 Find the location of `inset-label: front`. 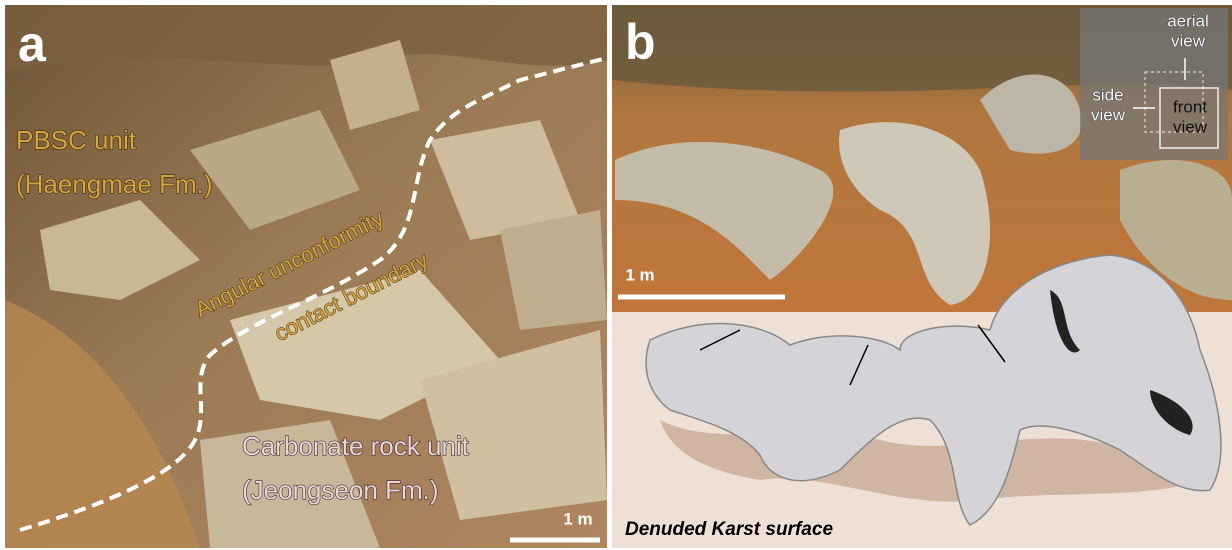

inset-label: front is located at coordinates (1190, 106).